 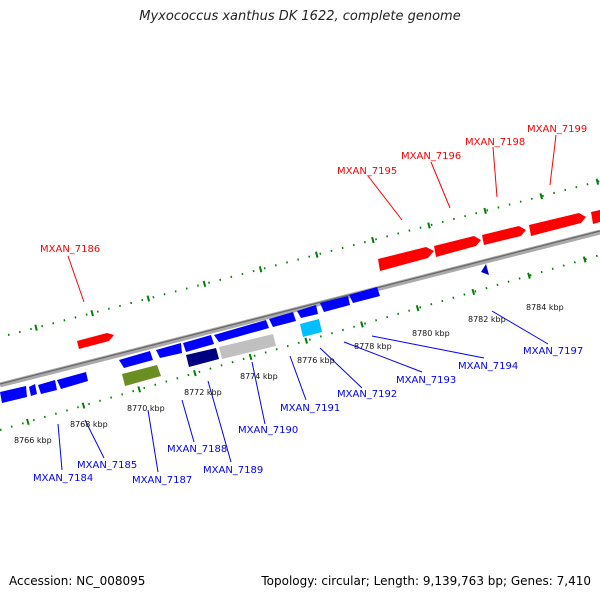 I want to click on gene-label: MXAN_7193, so click(x=426, y=380).